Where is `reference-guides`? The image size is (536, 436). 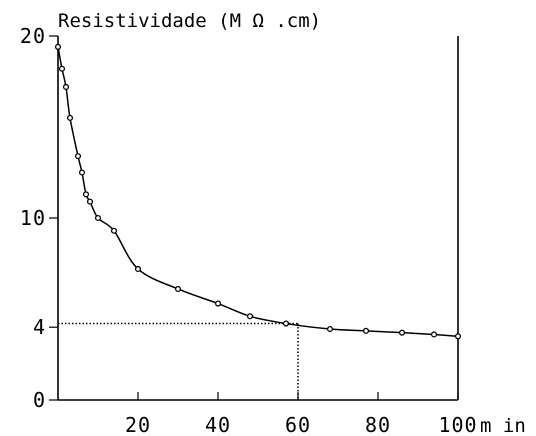
reference-guides is located at coordinates (178, 361).